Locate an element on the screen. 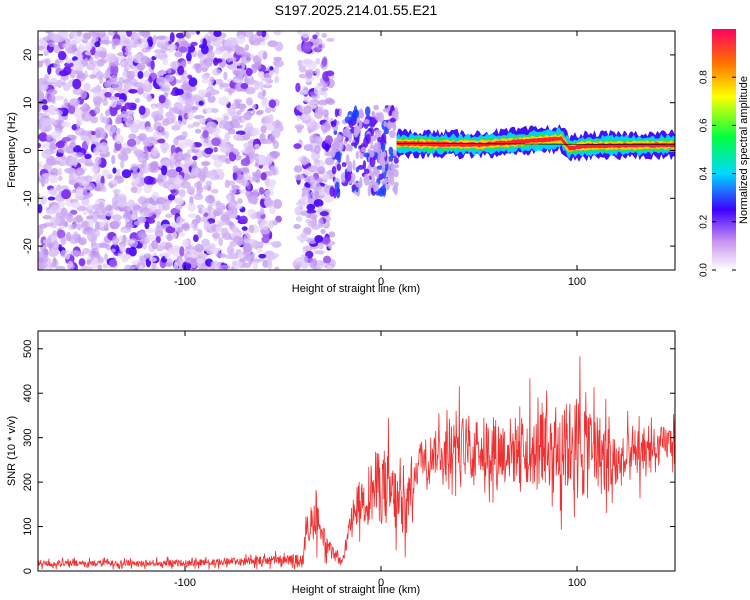 The width and height of the screenshot is (750, 600). snr-xtick-label: 100 is located at coordinates (577, 583).